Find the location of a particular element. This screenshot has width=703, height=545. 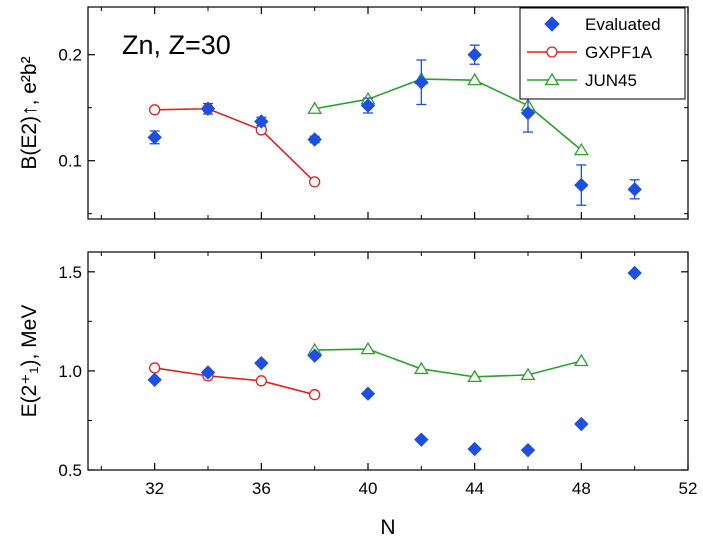

legend-gxpf1a-marker is located at coordinates (552, 52).